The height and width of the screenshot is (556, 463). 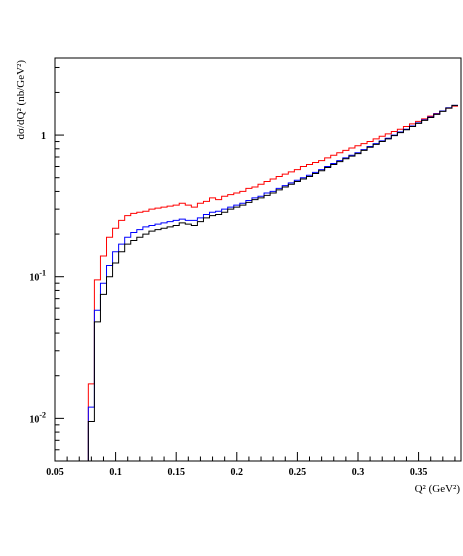 I want to click on x-tick-label: 0.3, so click(x=358, y=472).